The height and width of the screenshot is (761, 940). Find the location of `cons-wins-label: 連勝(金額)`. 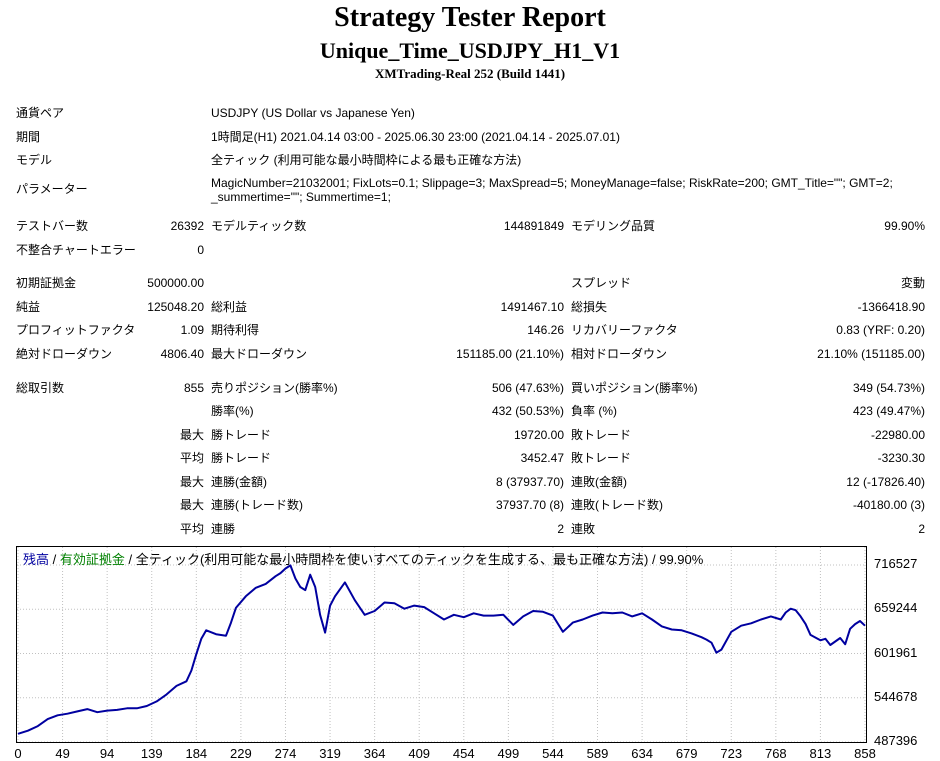

cons-wins-label: 連勝(金額) is located at coordinates (239, 482).